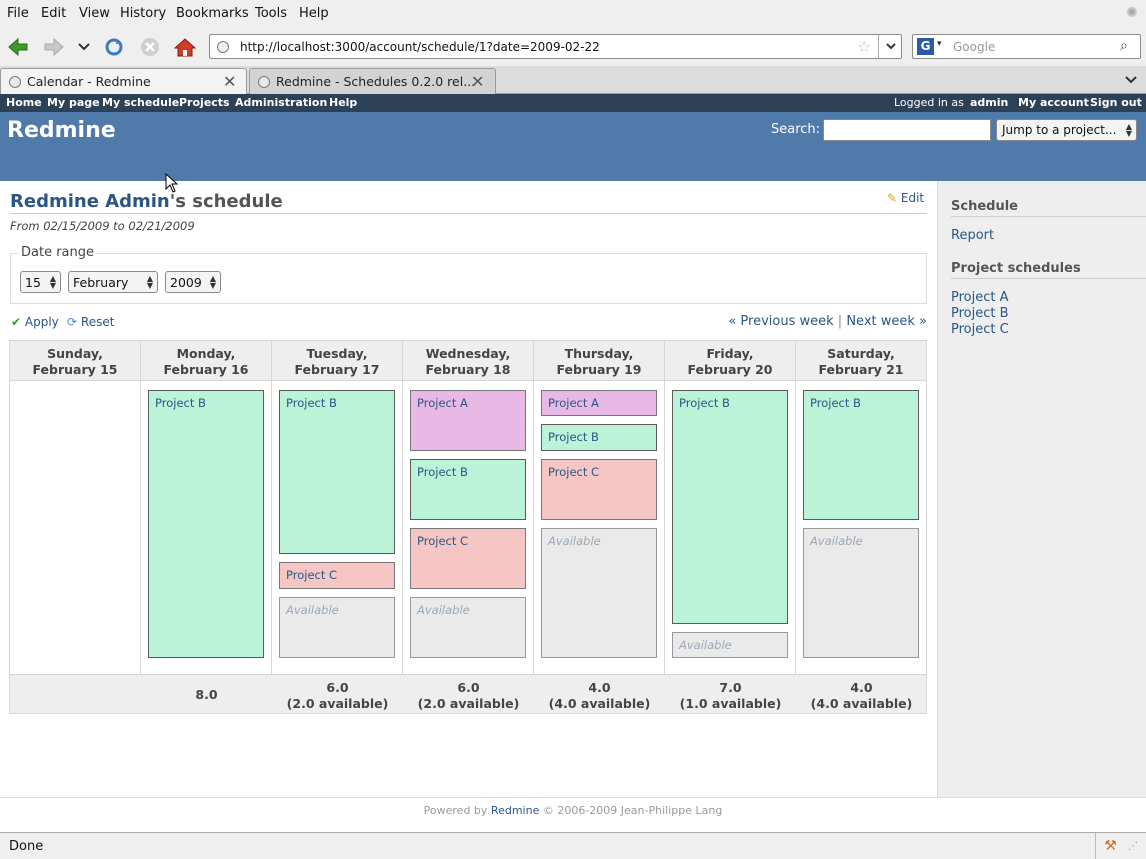 The width and height of the screenshot is (1146, 859). Describe the element at coordinates (1116, 102) in the screenshot. I see `topmenu-sign-out: Sign out` at that location.